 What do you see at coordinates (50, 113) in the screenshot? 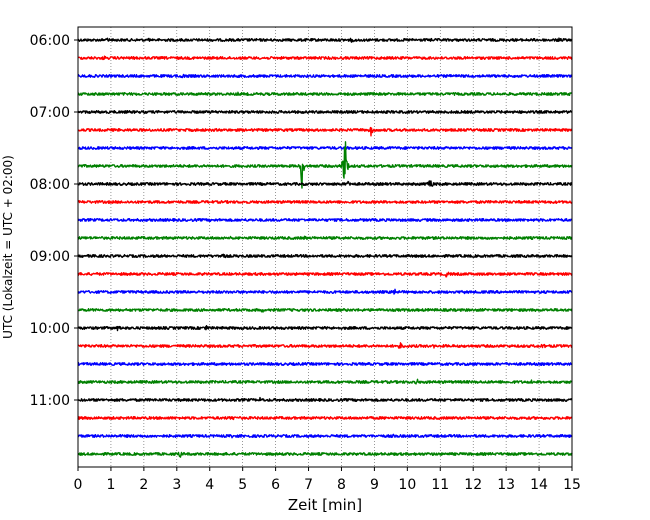
I see `y-tick-label: 07:00` at bounding box center [50, 113].